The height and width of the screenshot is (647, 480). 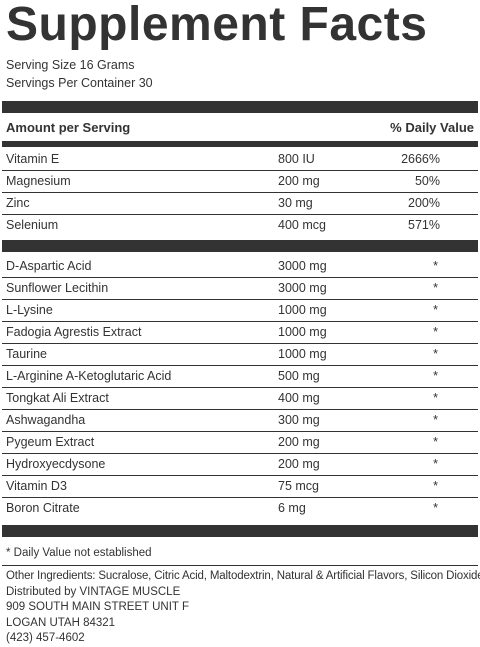 I want to click on daily-value-note: * Daily Value not established, so click(x=240, y=554).